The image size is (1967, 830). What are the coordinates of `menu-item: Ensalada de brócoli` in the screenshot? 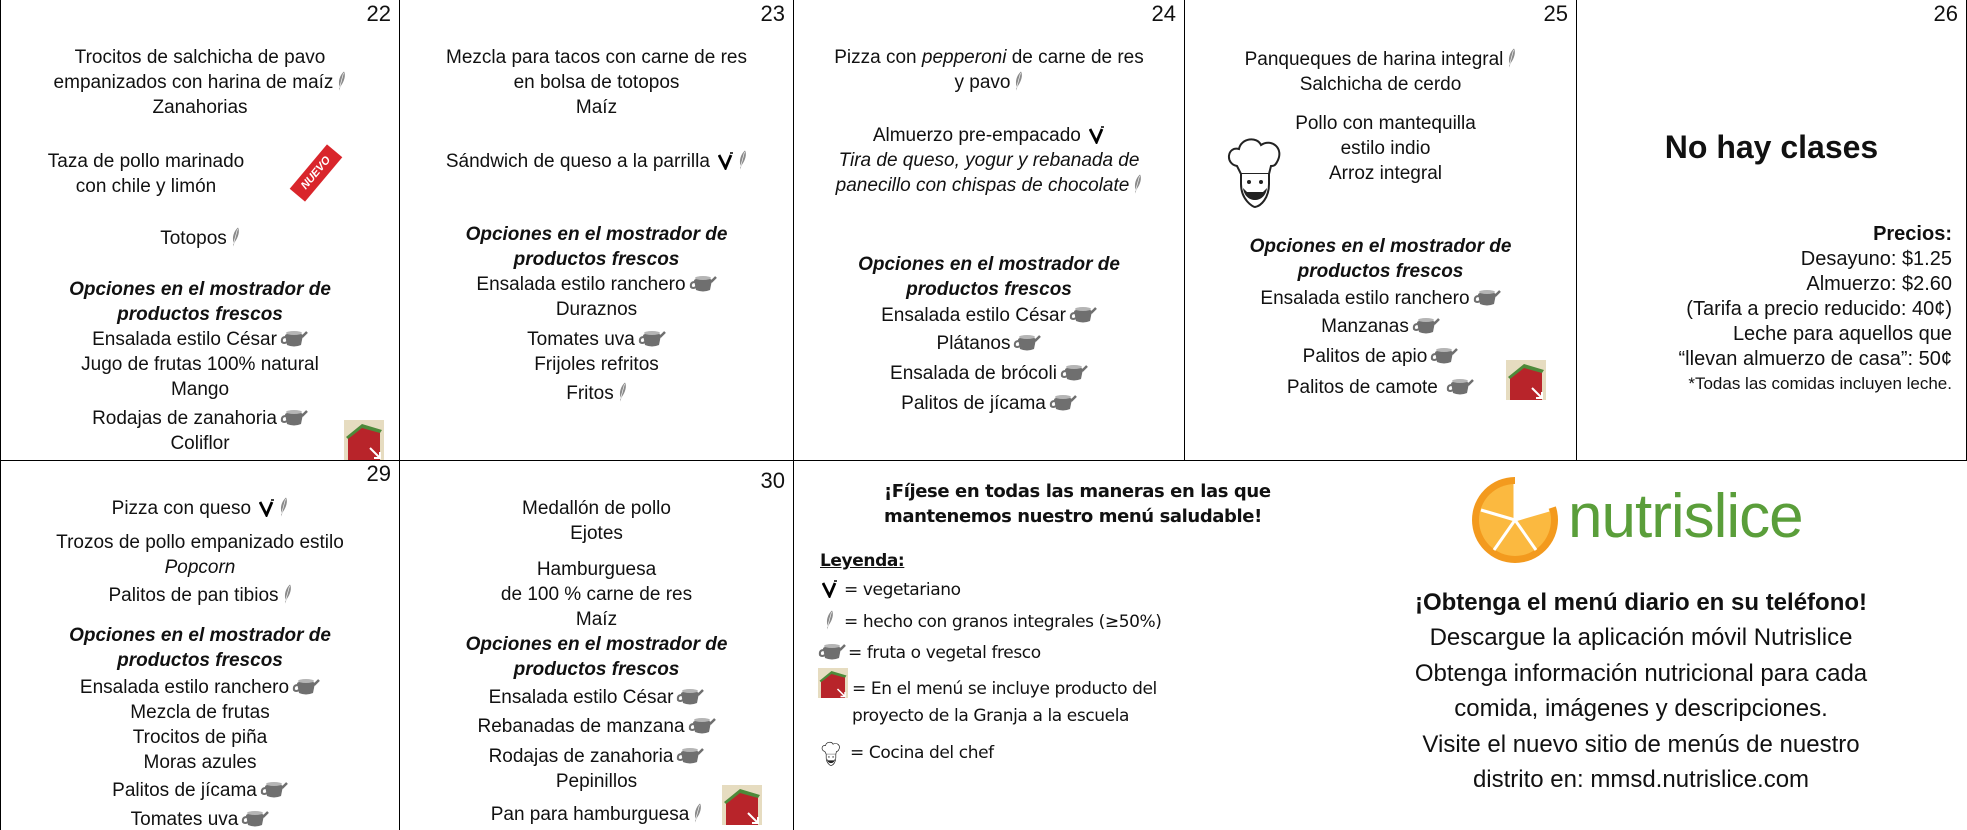 It's located at (989, 373).